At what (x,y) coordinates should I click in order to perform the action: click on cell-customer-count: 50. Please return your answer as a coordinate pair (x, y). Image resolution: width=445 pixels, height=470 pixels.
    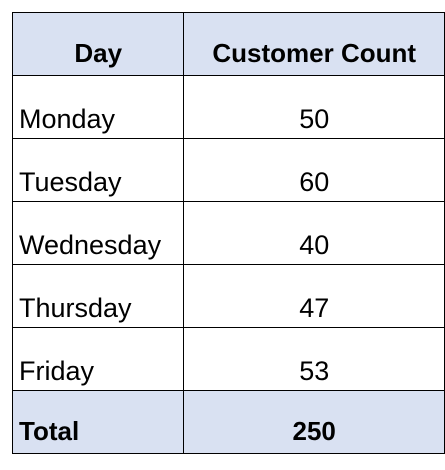
    Looking at the image, I should click on (314, 107).